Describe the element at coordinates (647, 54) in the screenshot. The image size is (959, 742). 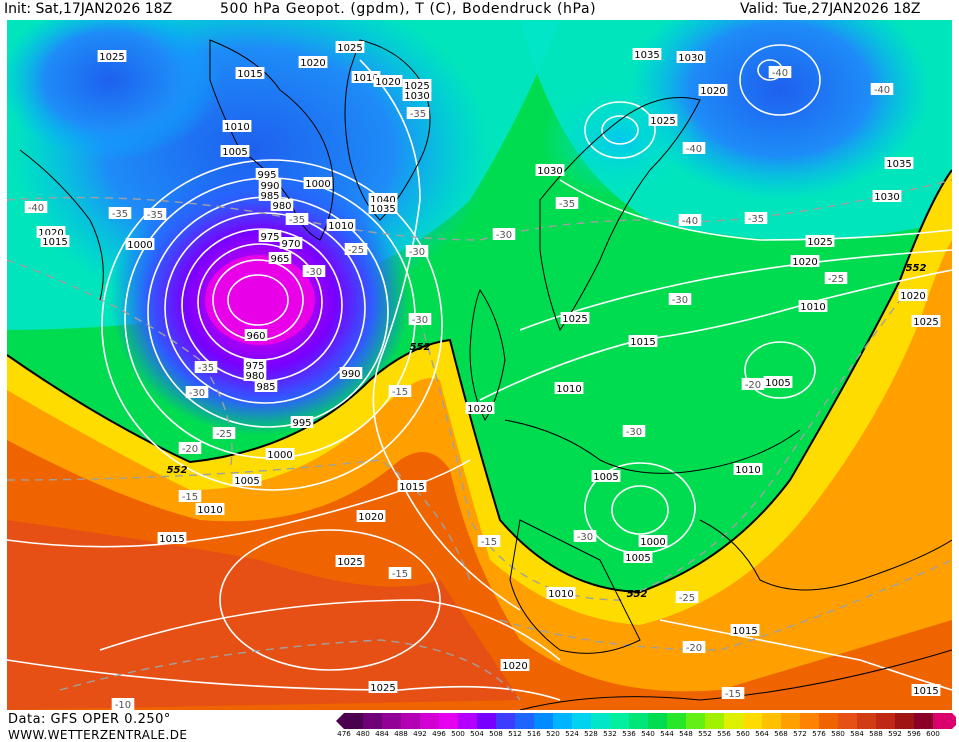
I see `isobar-label: 1035` at that location.